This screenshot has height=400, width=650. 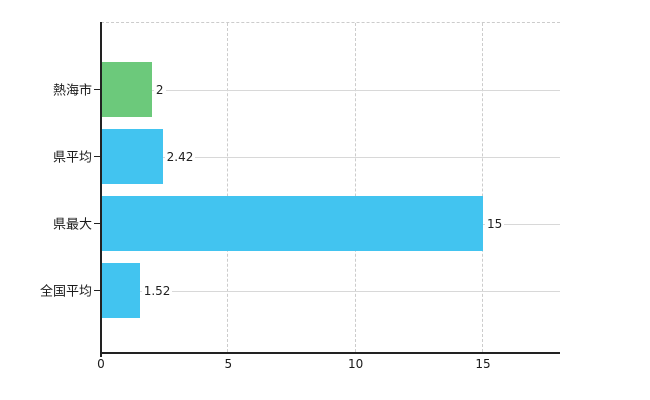 What do you see at coordinates (72, 90) in the screenshot?
I see `category-label: 熱海市` at bounding box center [72, 90].